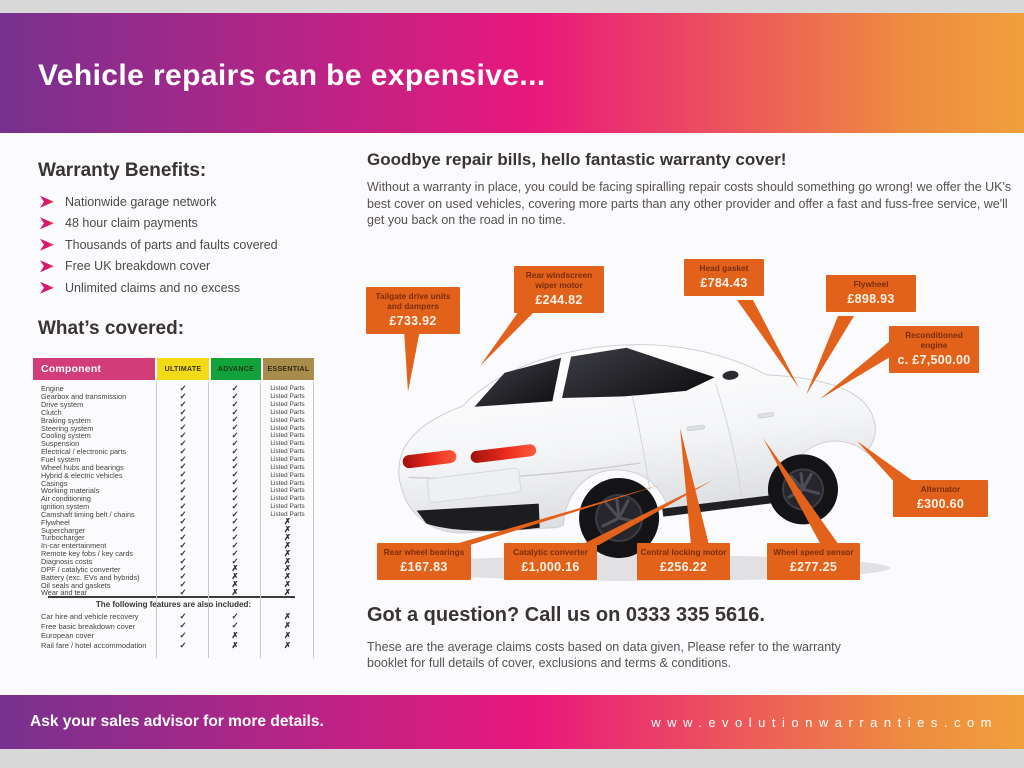  I want to click on benefit-item: Unlimited claims and no excess, so click(159, 288).